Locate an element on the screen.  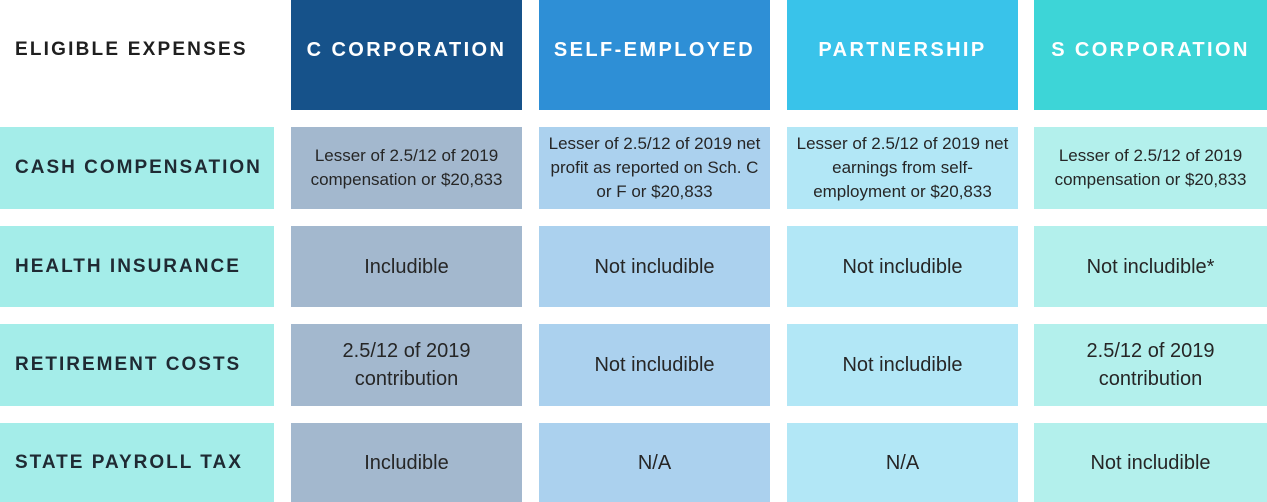
row-header-health-insurance: HEALTH INSURANCE is located at coordinates (137, 266).